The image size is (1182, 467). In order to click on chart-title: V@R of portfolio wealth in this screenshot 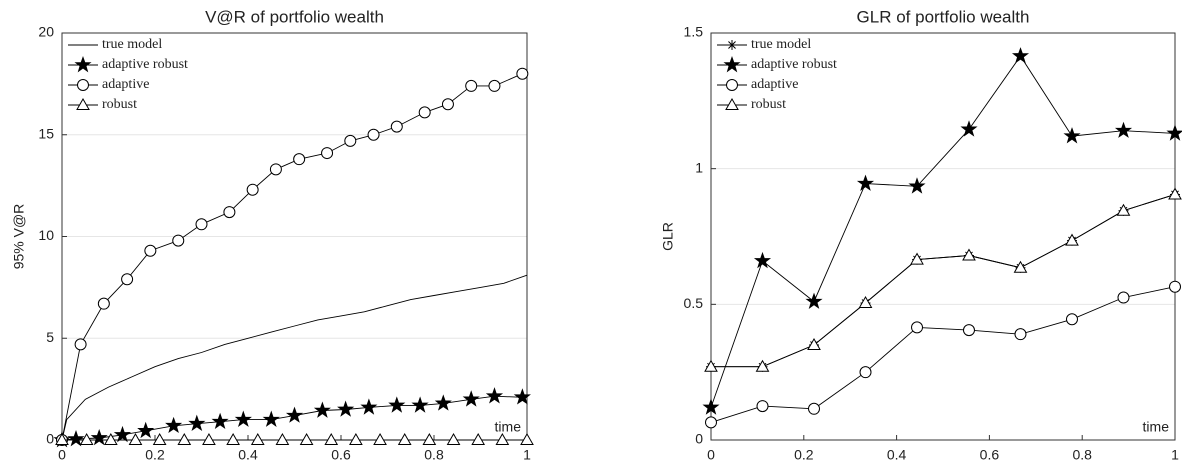, I will do `click(294, 16)`.